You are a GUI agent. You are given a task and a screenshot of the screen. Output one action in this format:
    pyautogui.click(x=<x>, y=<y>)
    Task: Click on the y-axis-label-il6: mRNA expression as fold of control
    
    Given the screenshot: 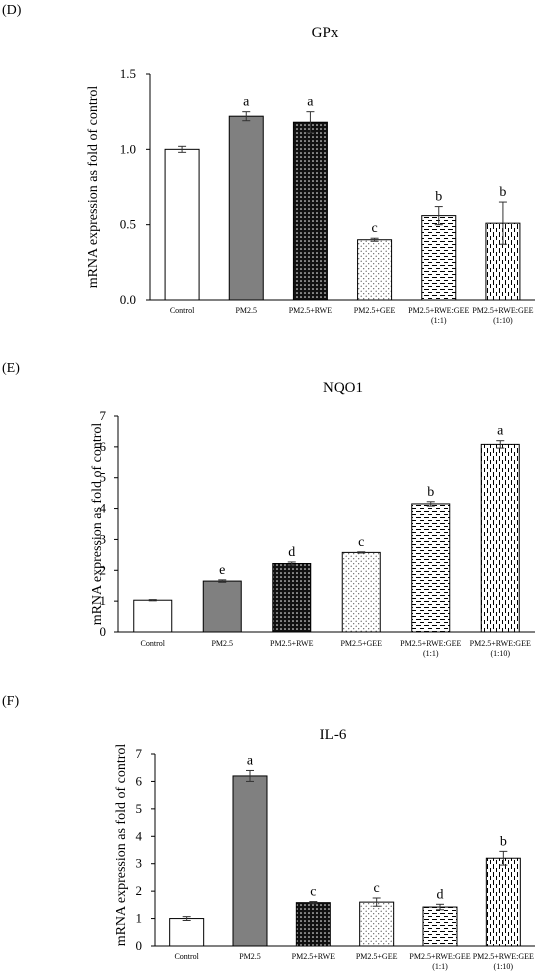 What is the action you would take?
    pyautogui.click(x=121, y=845)
    